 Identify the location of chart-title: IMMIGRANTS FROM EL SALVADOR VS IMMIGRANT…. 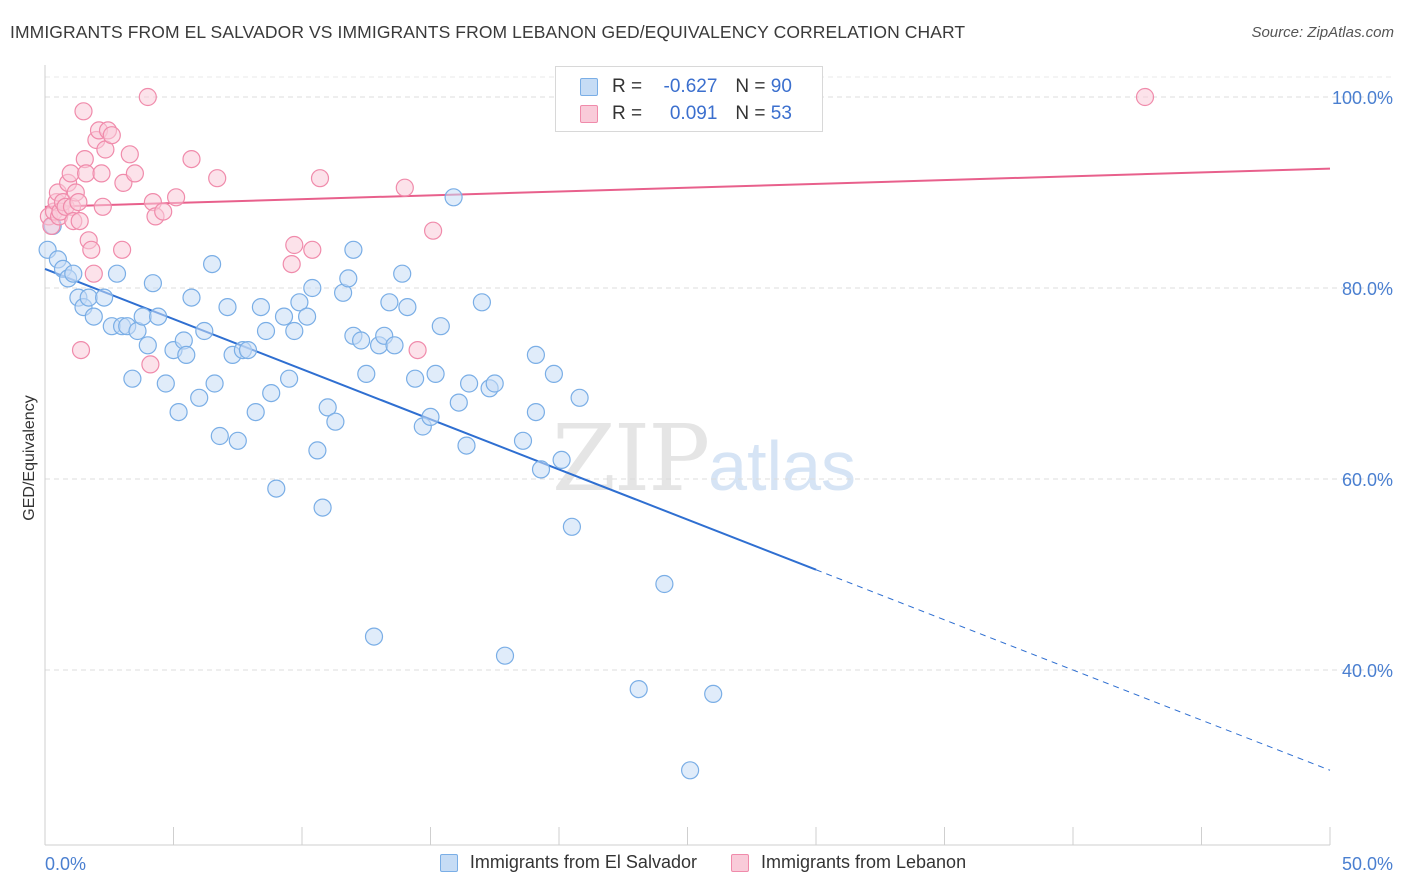
(488, 32).